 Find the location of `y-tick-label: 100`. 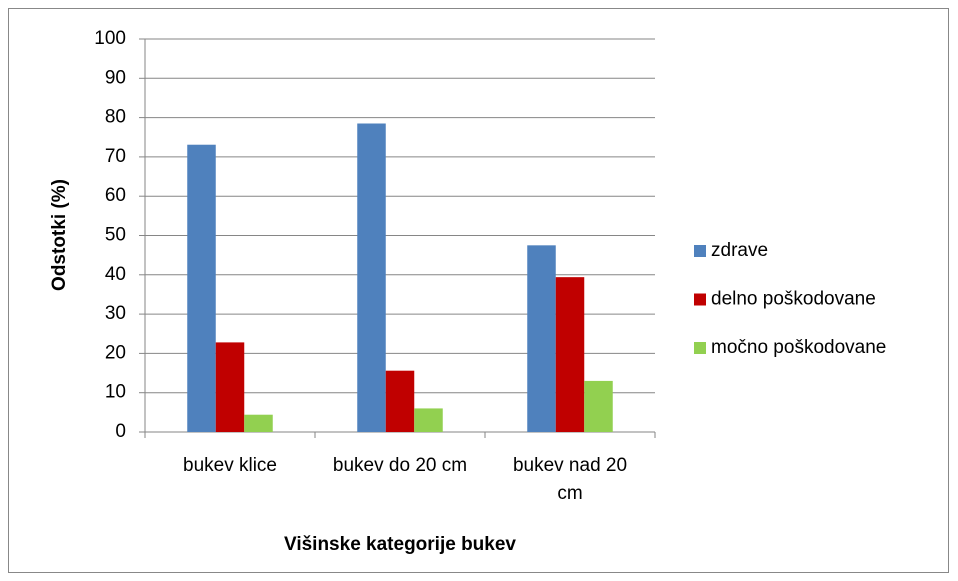

y-tick-label: 100 is located at coordinates (110, 38).